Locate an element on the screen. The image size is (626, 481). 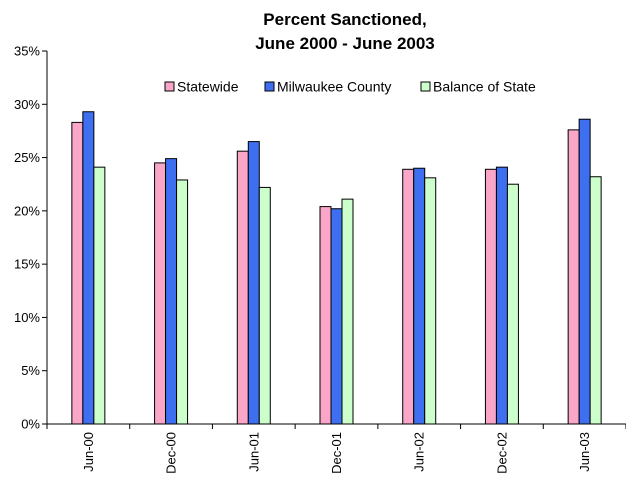
y-tick-label: 35% is located at coordinates (27, 51).